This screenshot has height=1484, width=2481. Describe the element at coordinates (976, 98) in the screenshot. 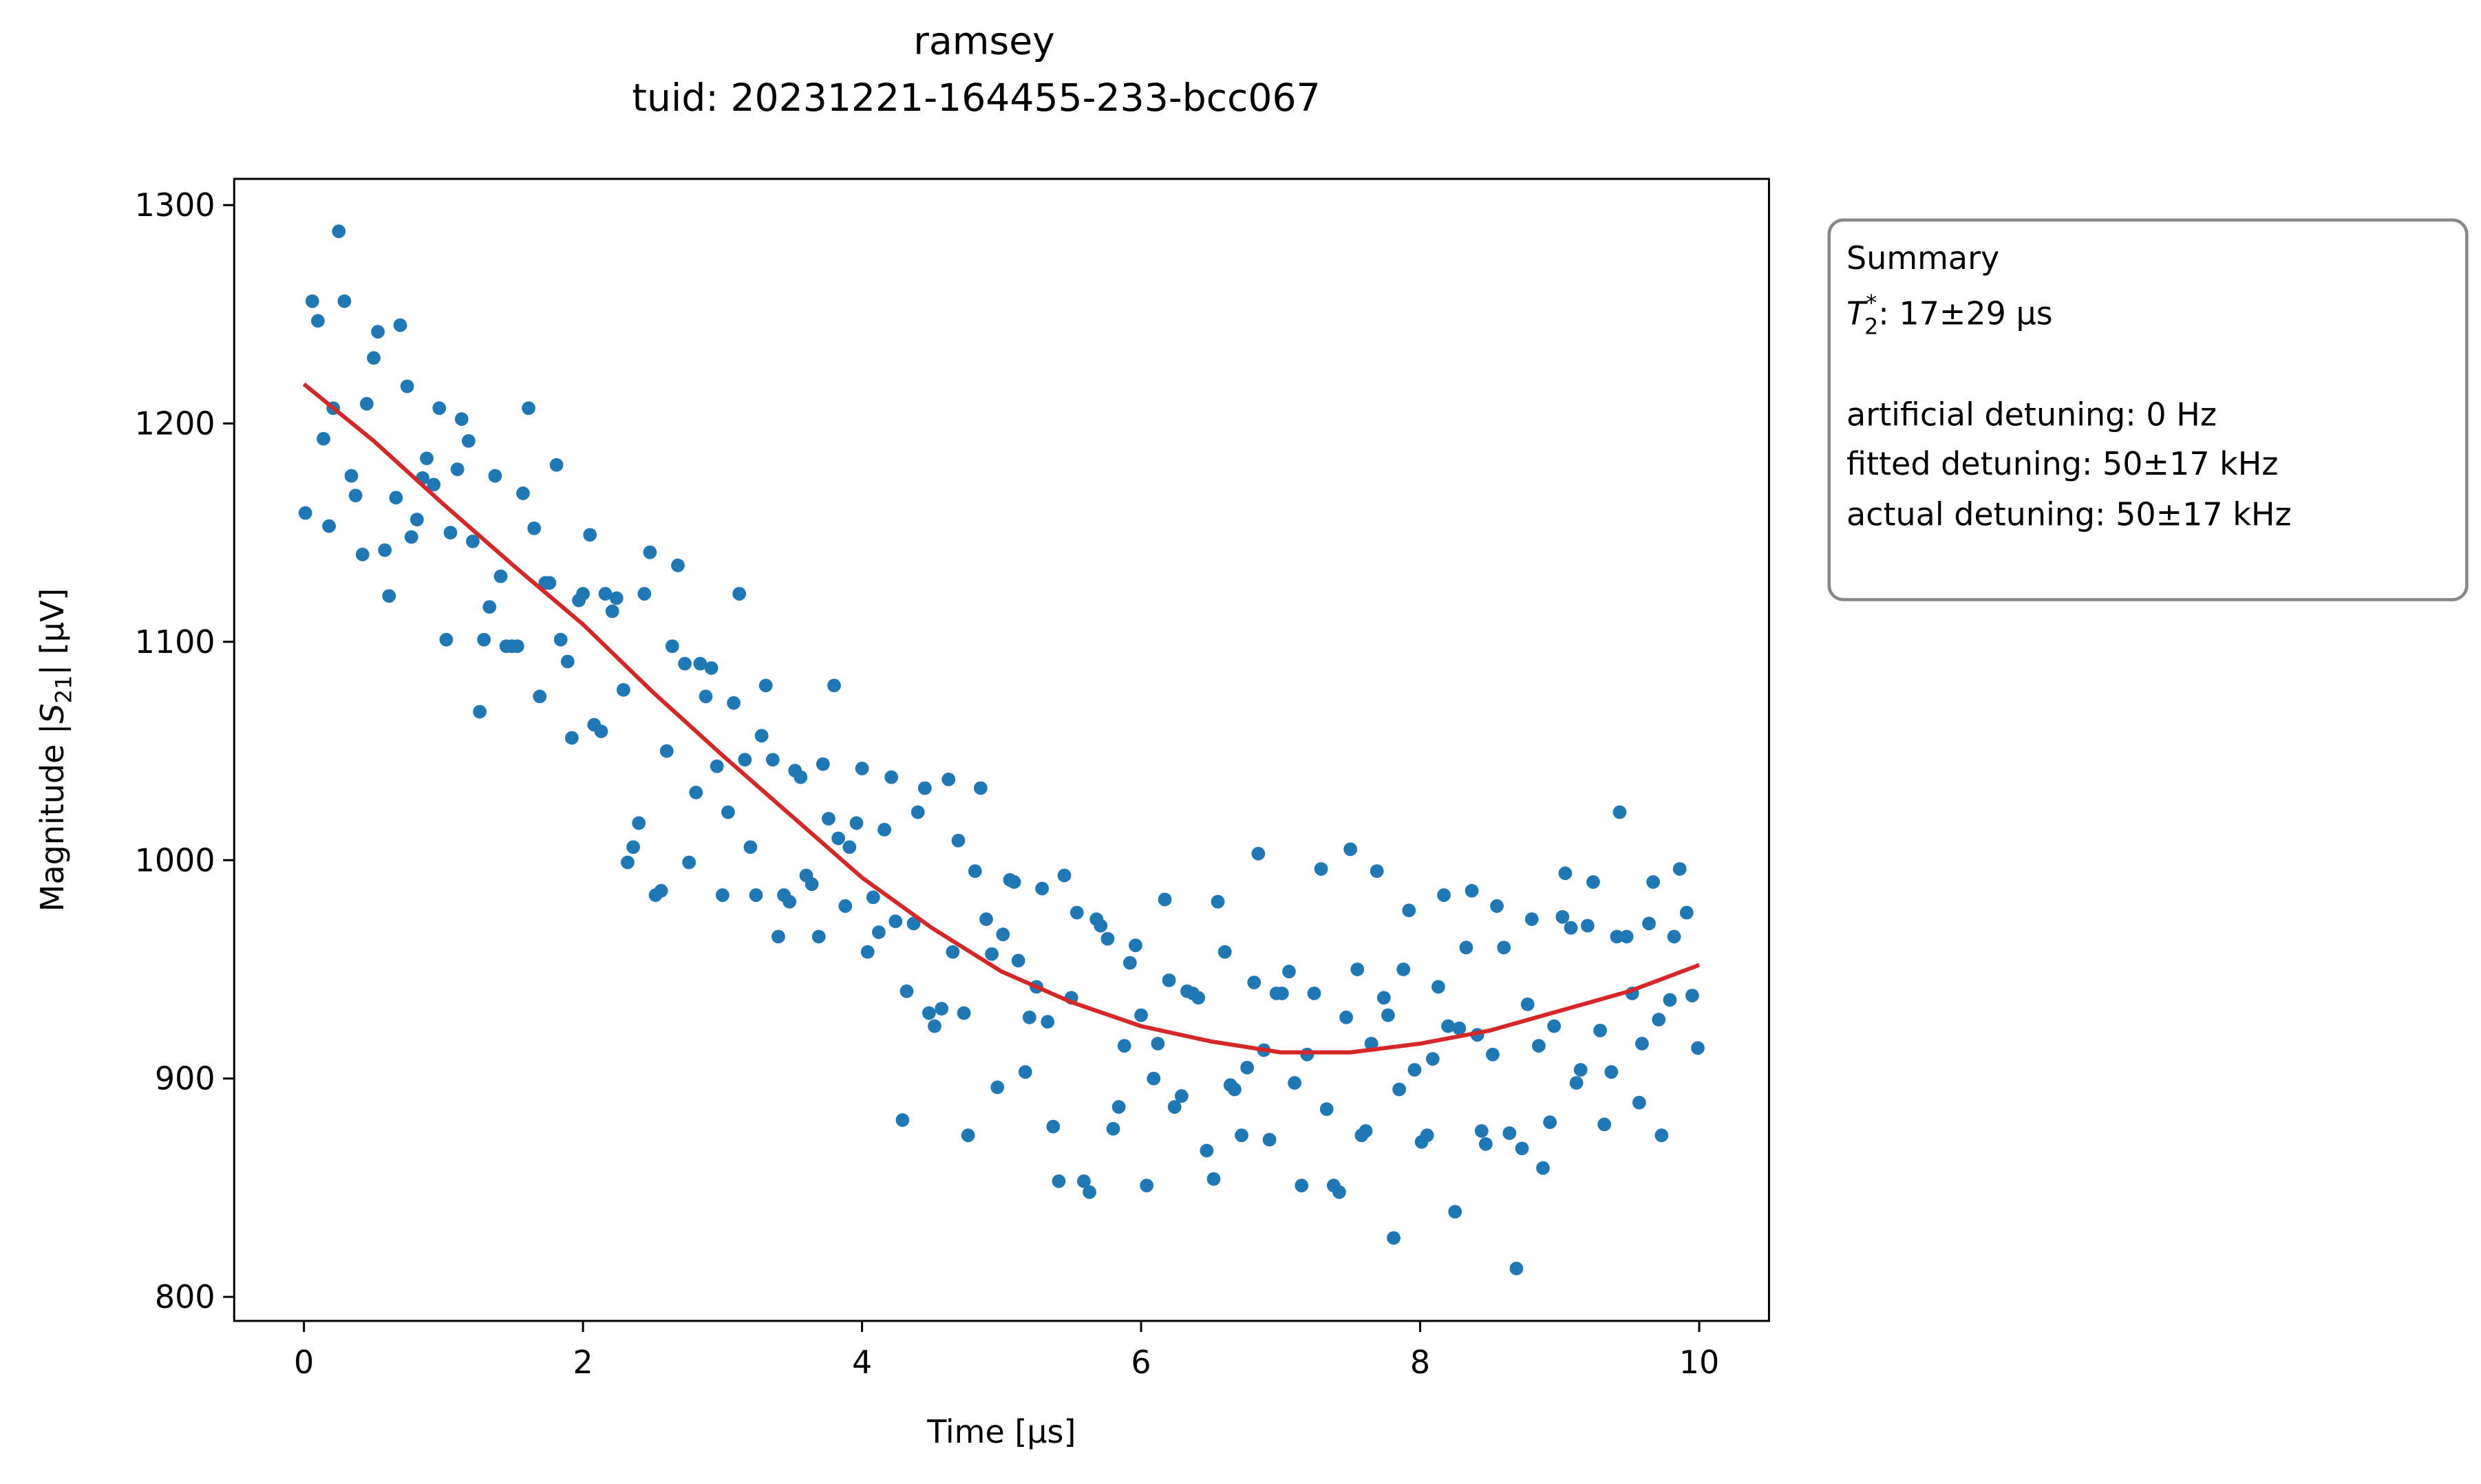

I see `chart-subtitle: tuid: 20231221-164455-233-bcc067` at that location.